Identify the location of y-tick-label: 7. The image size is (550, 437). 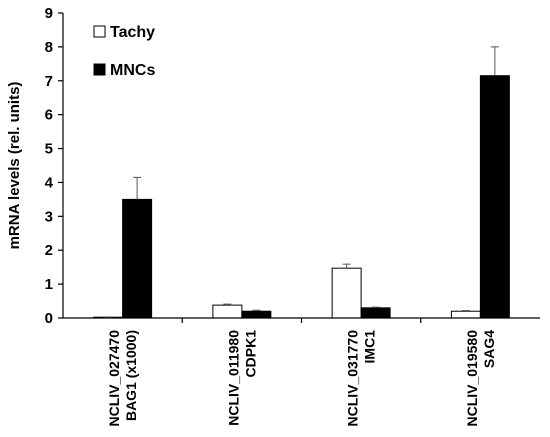
(49, 81).